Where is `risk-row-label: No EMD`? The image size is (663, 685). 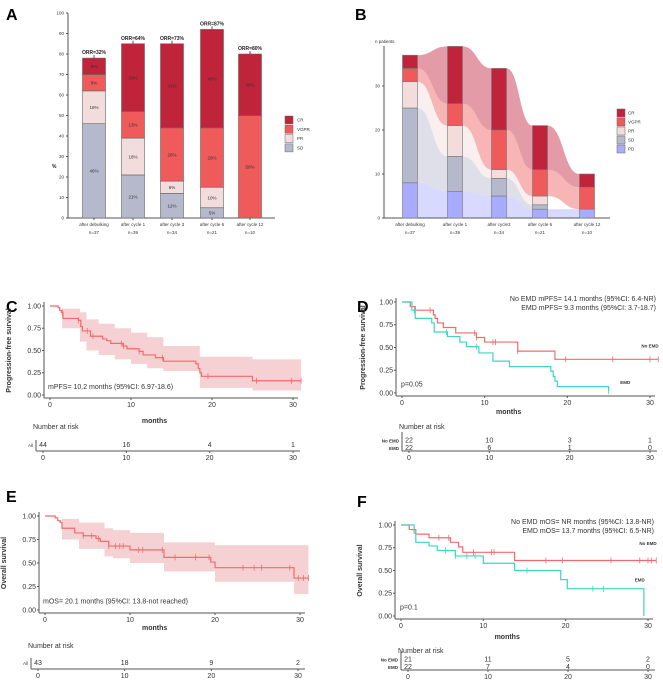
risk-row-label: No EMD is located at coordinates (391, 441).